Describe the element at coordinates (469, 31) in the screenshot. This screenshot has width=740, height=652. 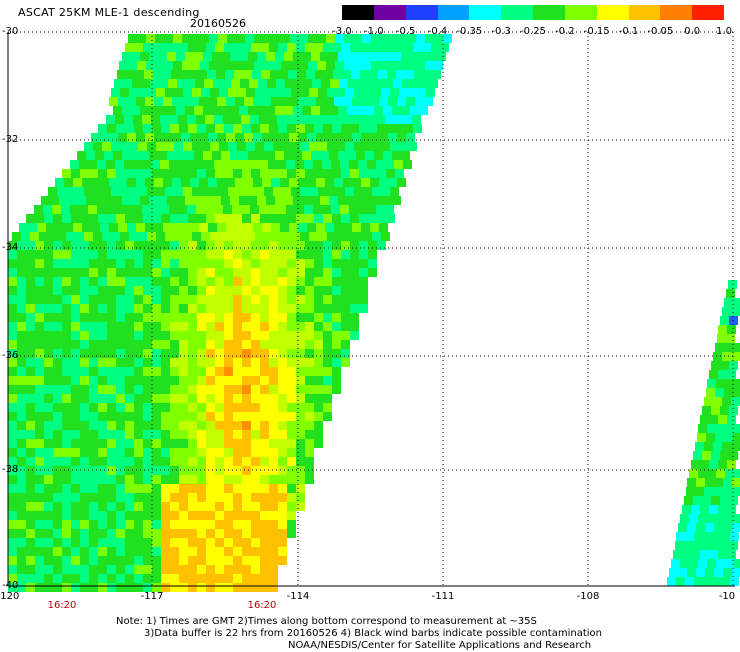
I see `colorbar-tick-label: -0.35` at that location.